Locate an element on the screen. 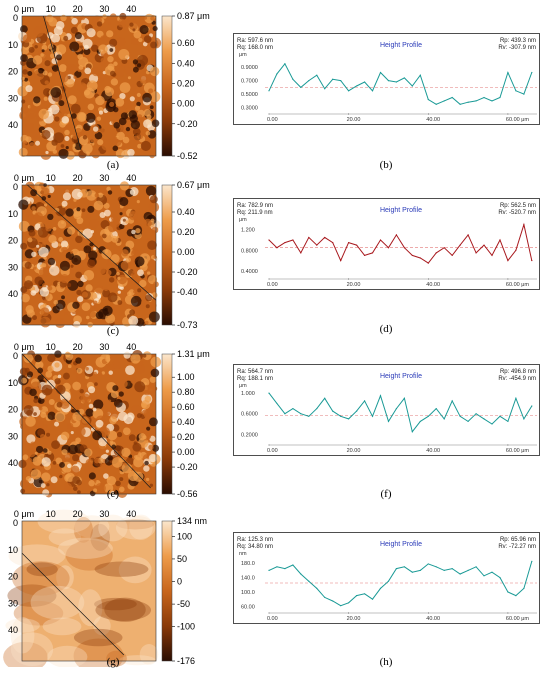  afm-y-tick-label: 30 is located at coordinates (13, 267).